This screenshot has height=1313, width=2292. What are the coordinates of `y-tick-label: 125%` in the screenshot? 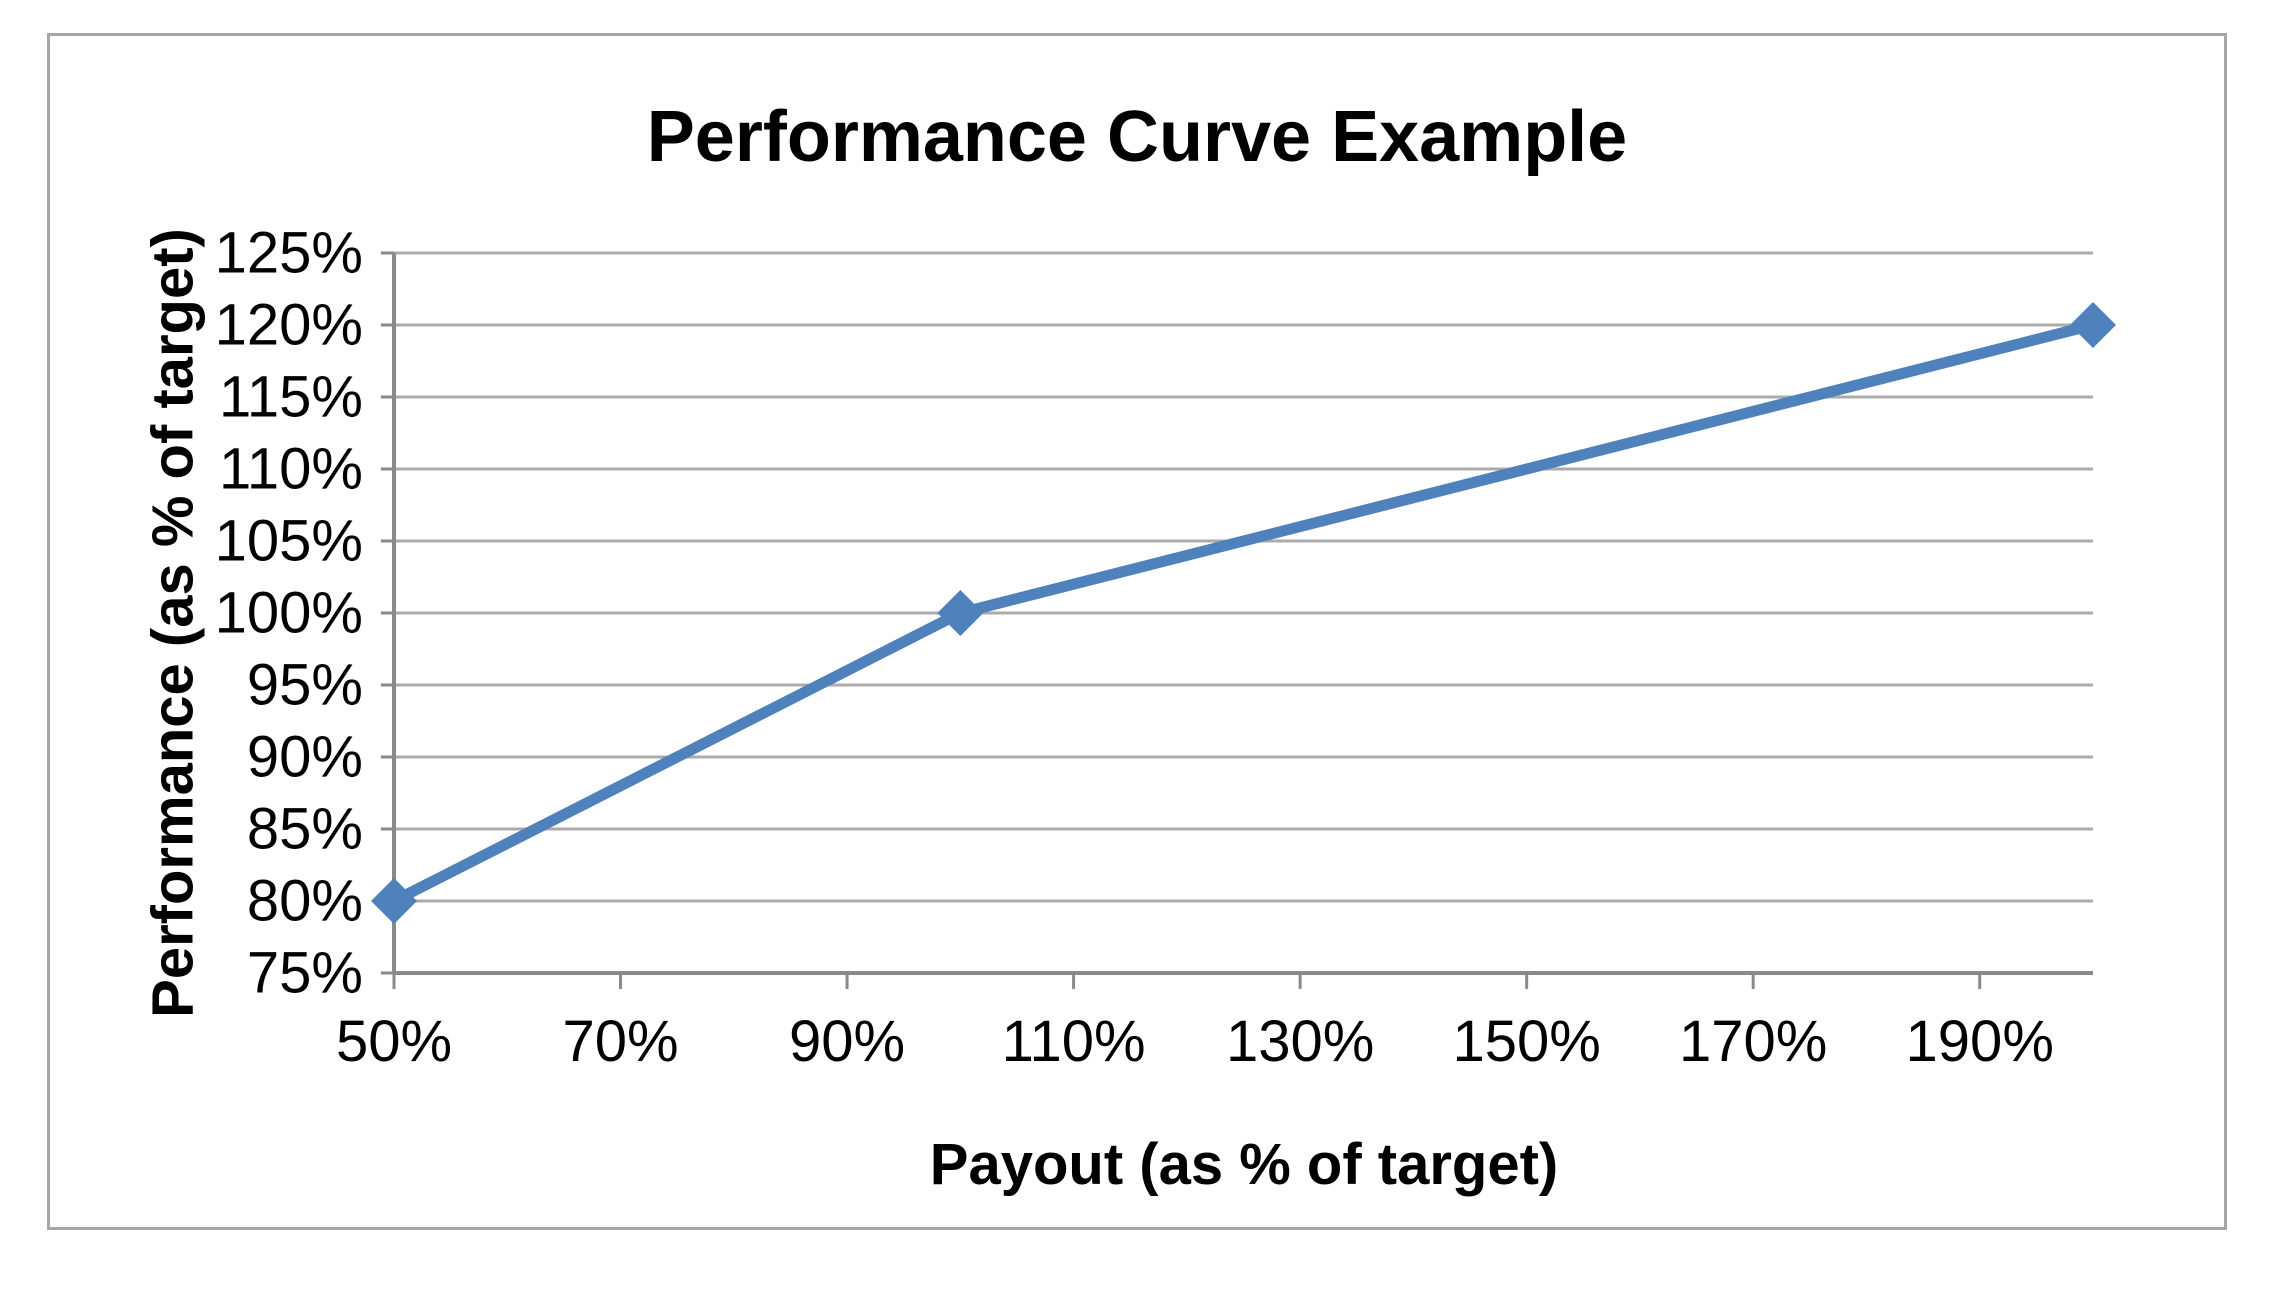 It's located at (288, 253).